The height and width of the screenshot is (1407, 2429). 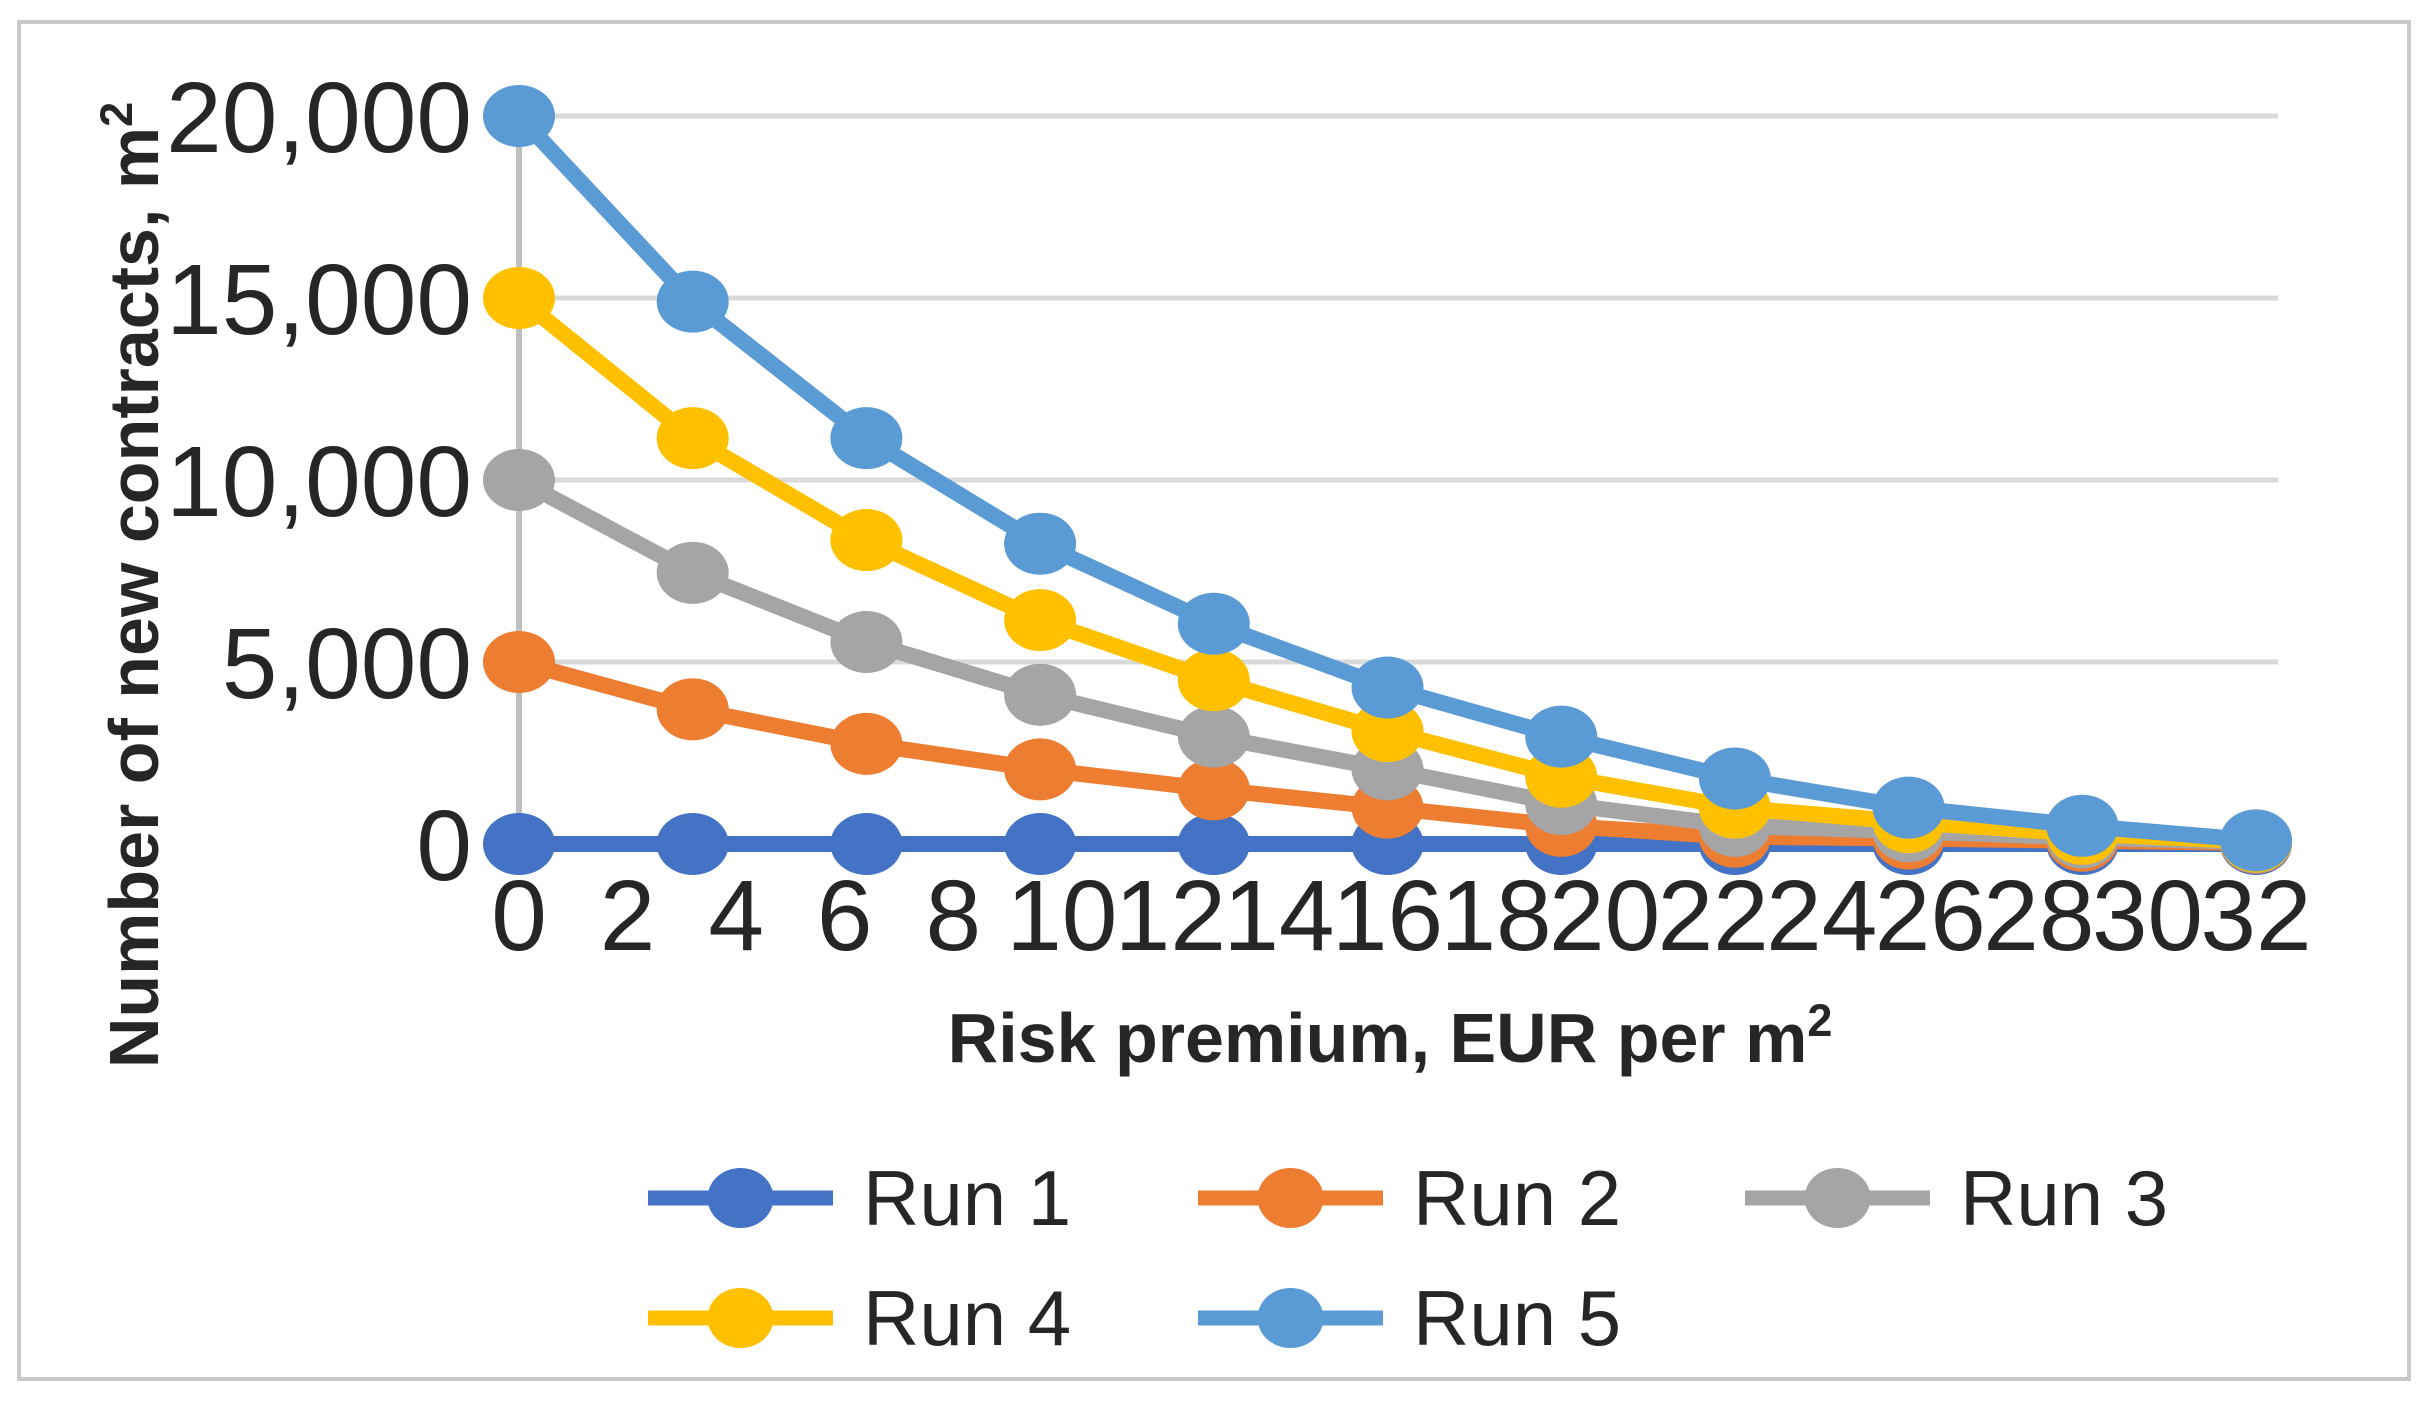 I want to click on legend-label: Run 4, so click(x=967, y=1318).